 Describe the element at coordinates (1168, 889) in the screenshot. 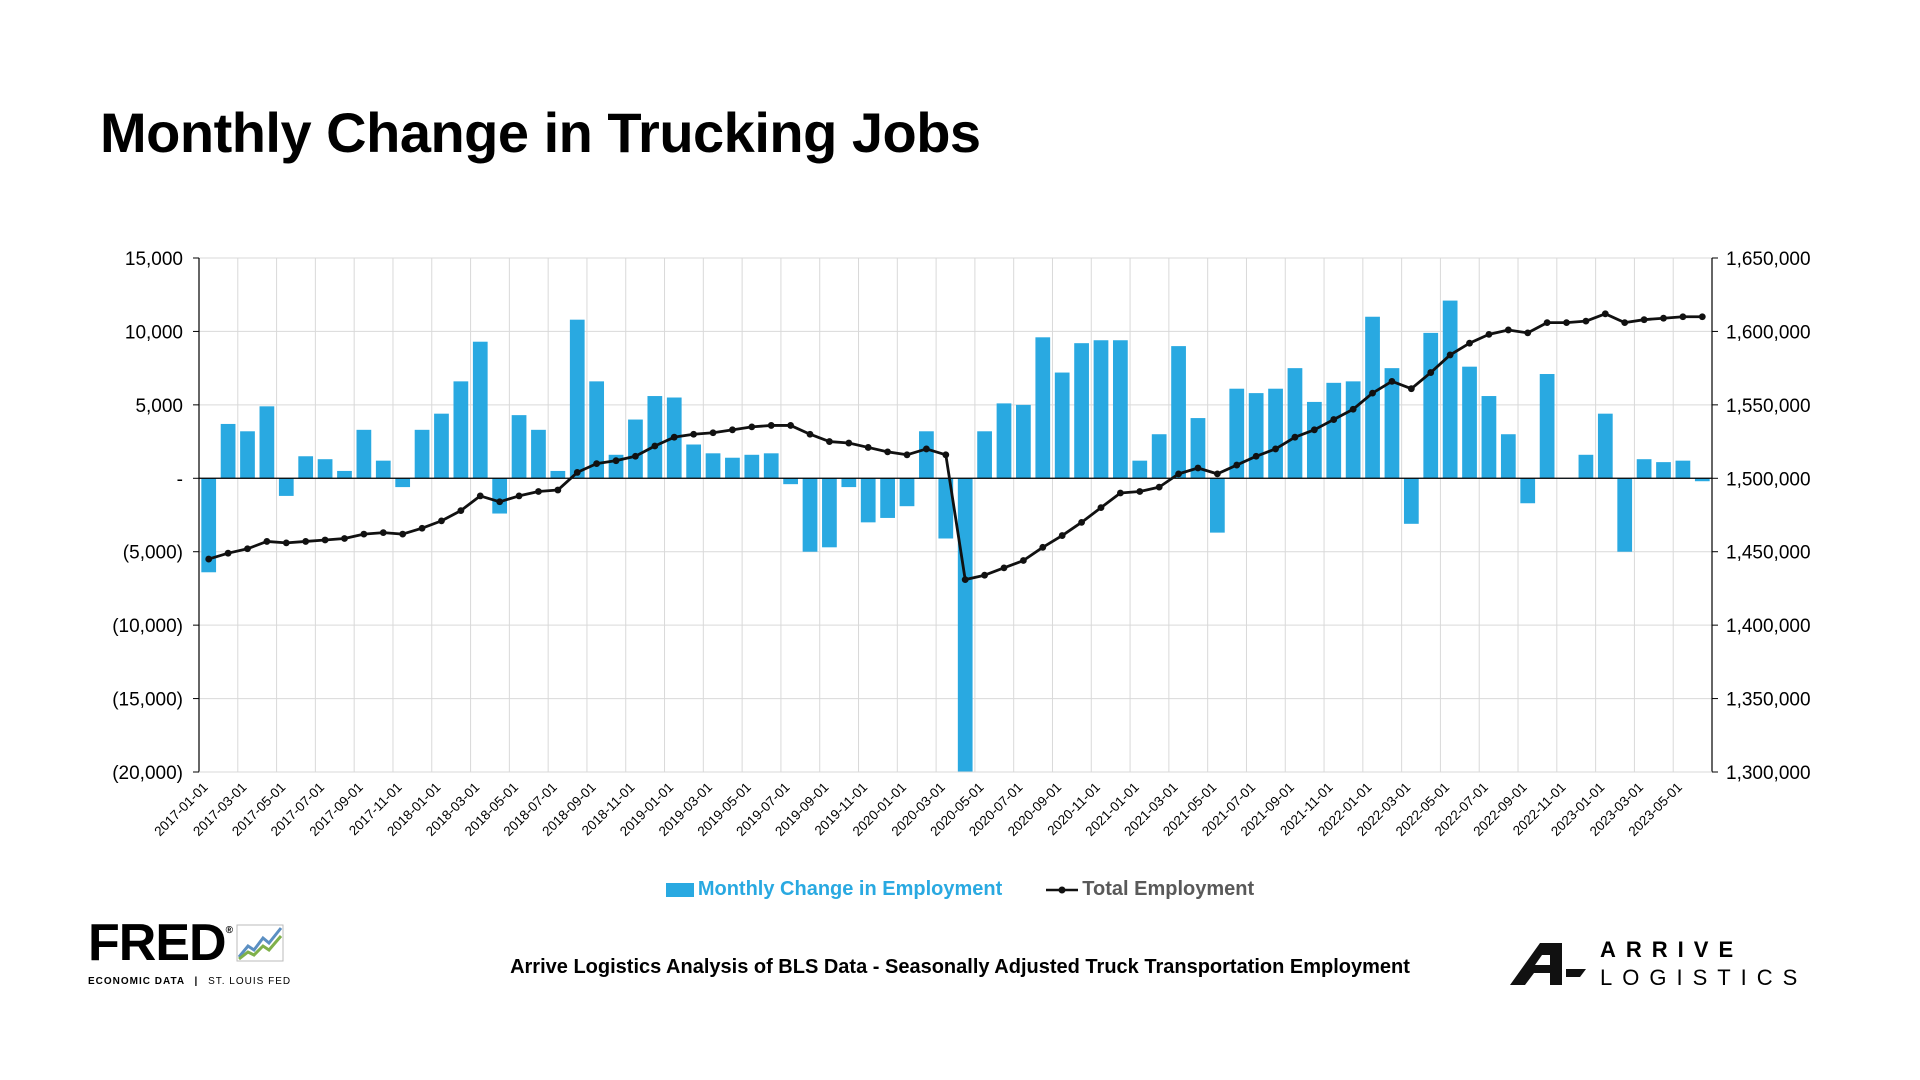

I see `legend-label-total-employment: Total Employment` at that location.